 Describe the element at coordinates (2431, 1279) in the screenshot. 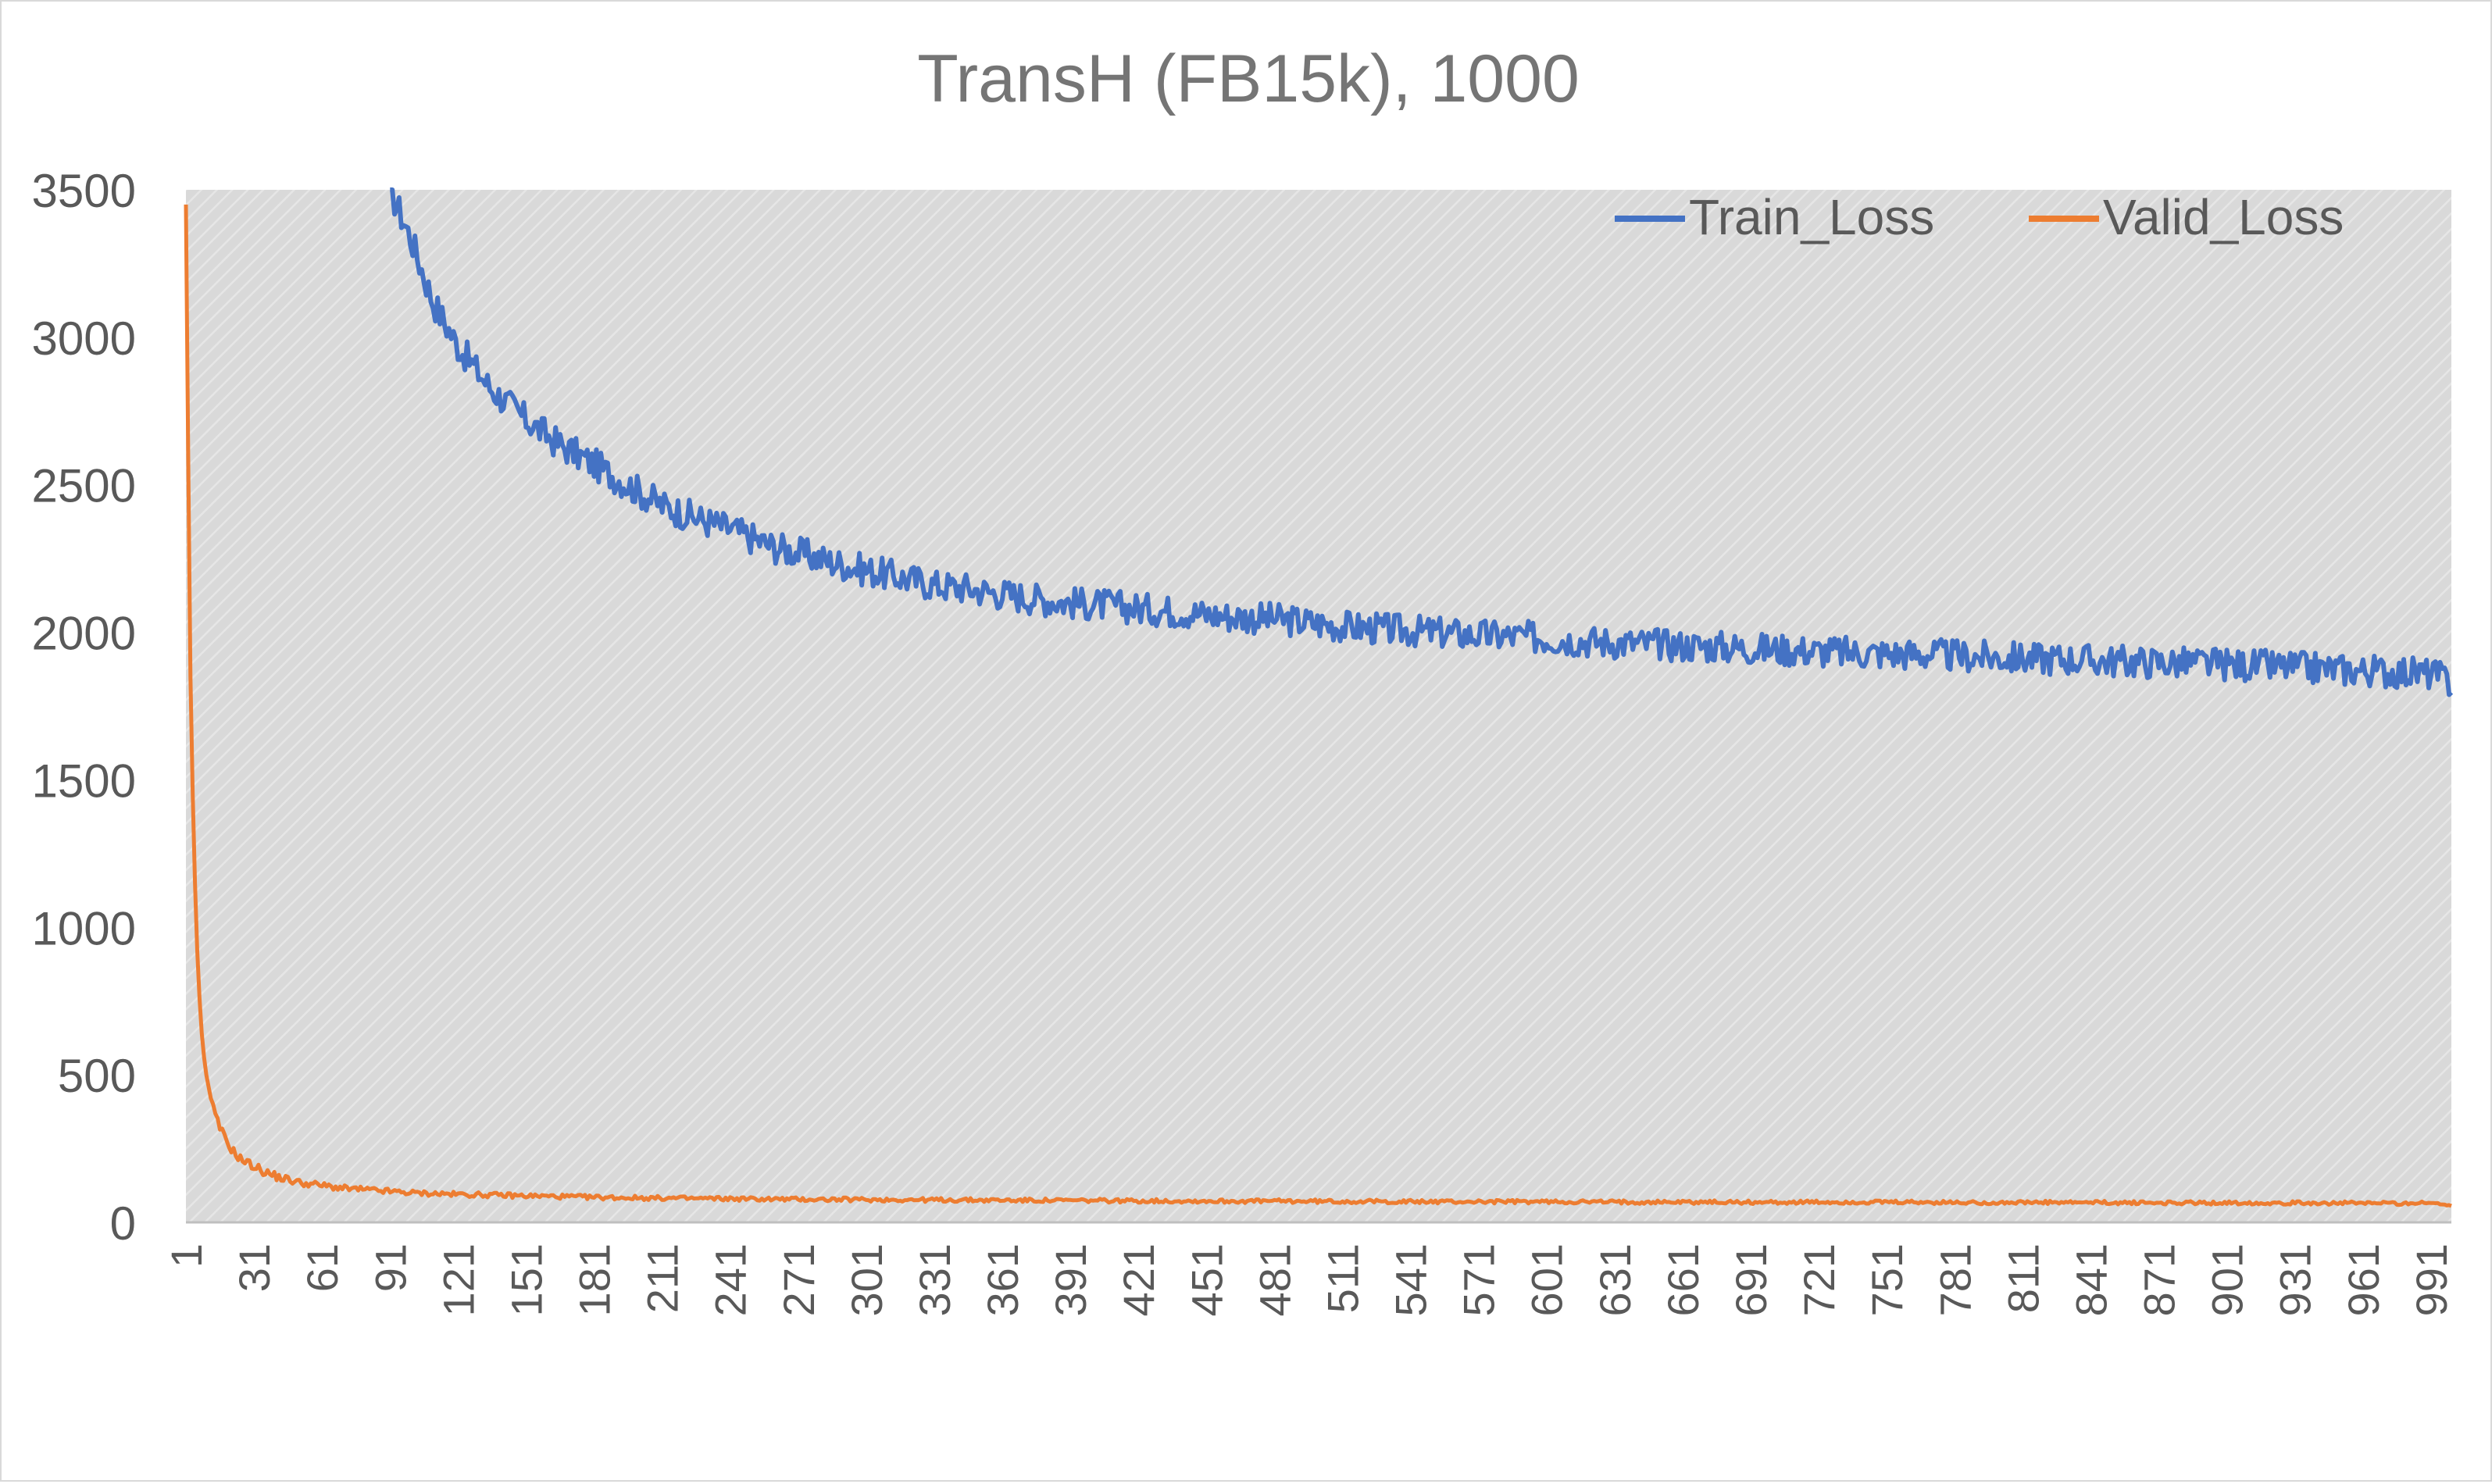

I see `x-tick-label: 991` at that location.